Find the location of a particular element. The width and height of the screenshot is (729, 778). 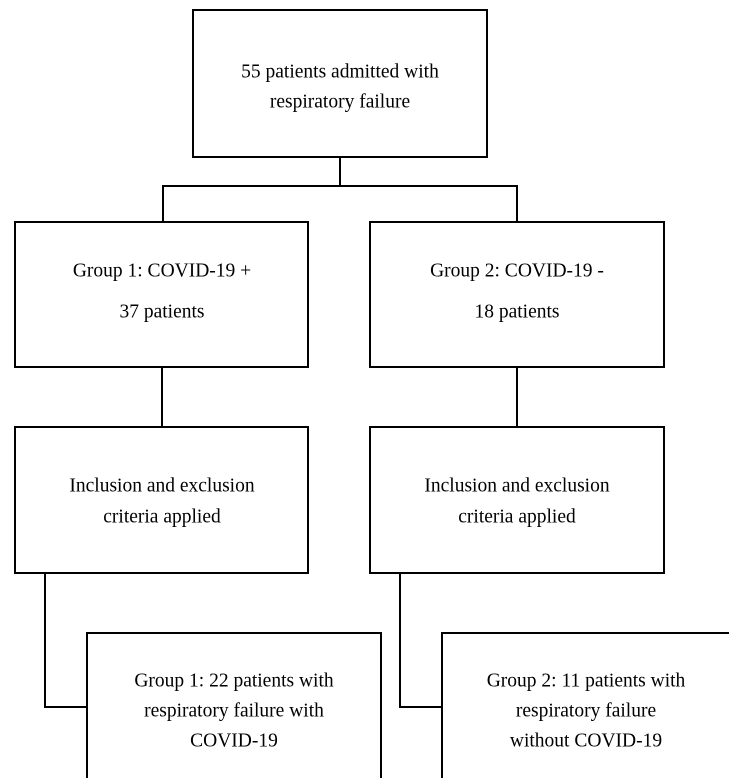

node-label: 55 patients admitted with is located at coordinates (340, 71).